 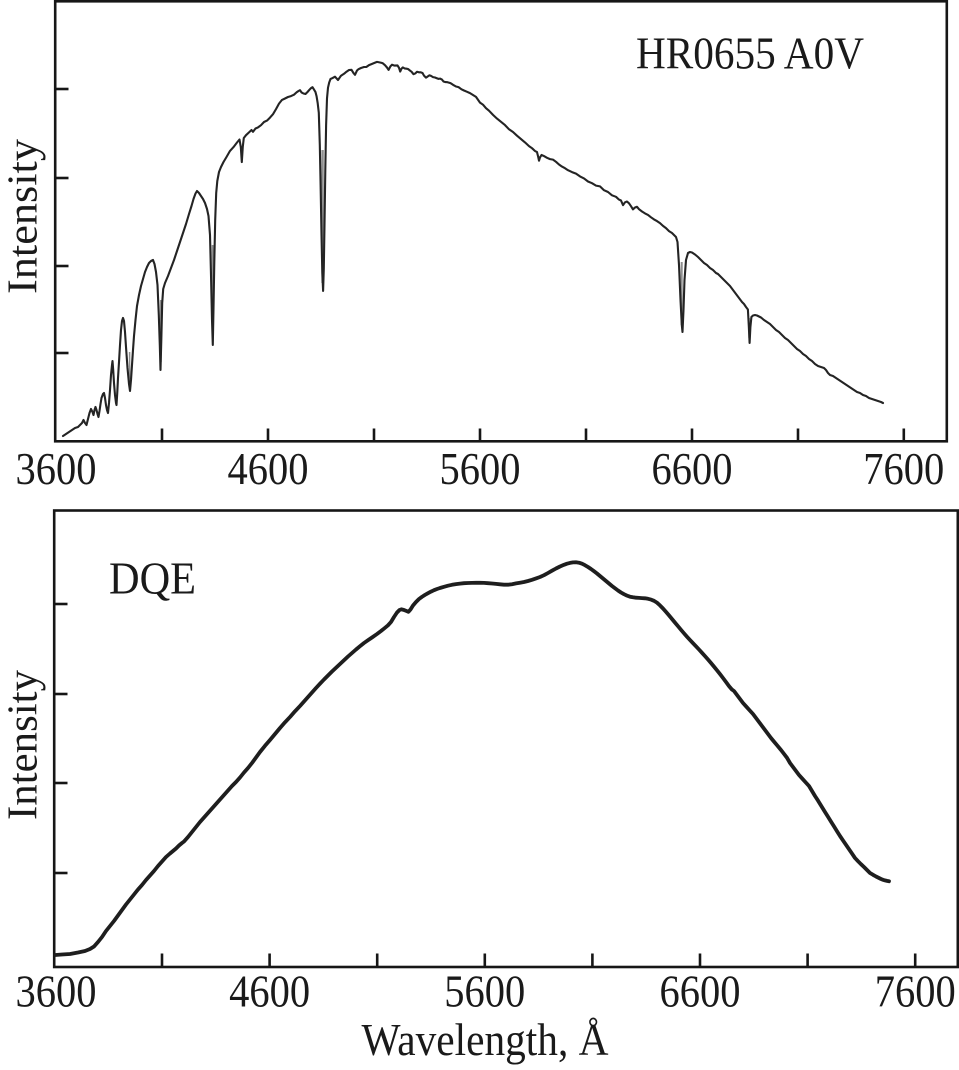 What do you see at coordinates (485, 1040) in the screenshot?
I see `svg-text: Wavelength, Å` at bounding box center [485, 1040].